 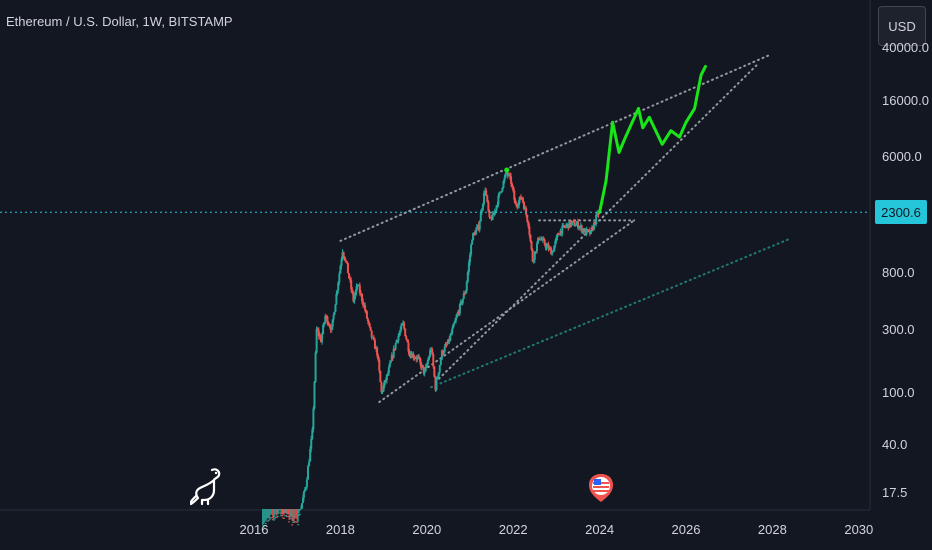 What do you see at coordinates (895, 445) in the screenshot?
I see `price-tick-label: 40.0` at bounding box center [895, 445].